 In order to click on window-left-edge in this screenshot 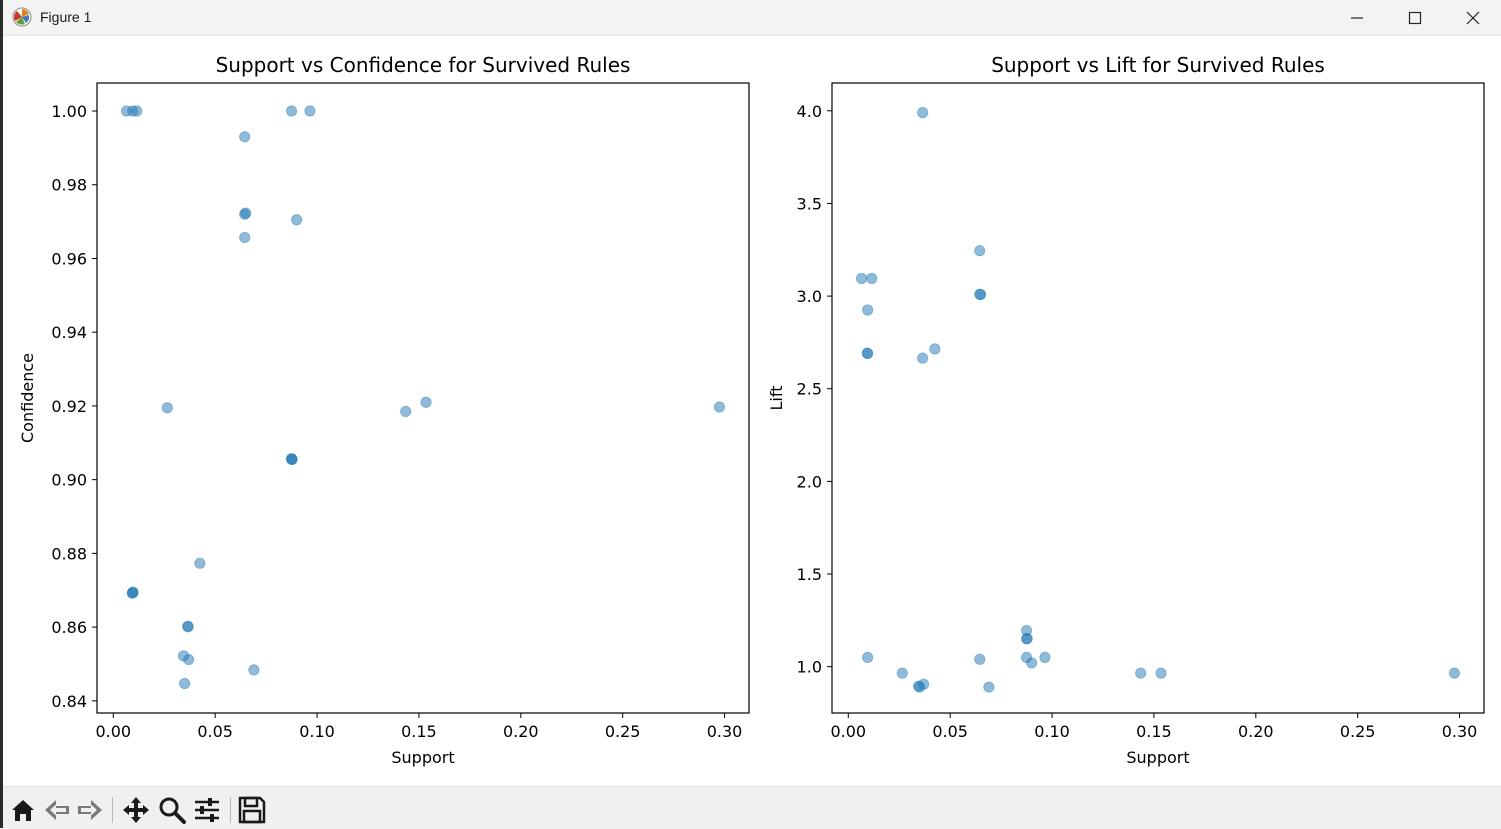, I will do `click(1, 414)`.